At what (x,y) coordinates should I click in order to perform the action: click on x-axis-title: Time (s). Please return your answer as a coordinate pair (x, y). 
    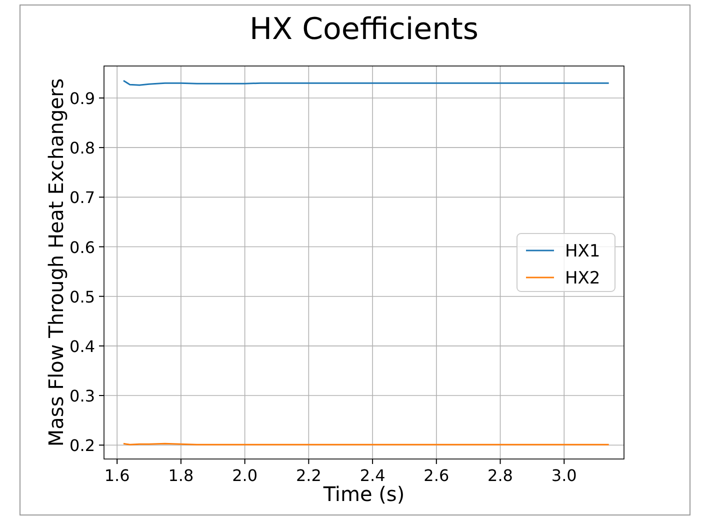
    Looking at the image, I should click on (363, 494).